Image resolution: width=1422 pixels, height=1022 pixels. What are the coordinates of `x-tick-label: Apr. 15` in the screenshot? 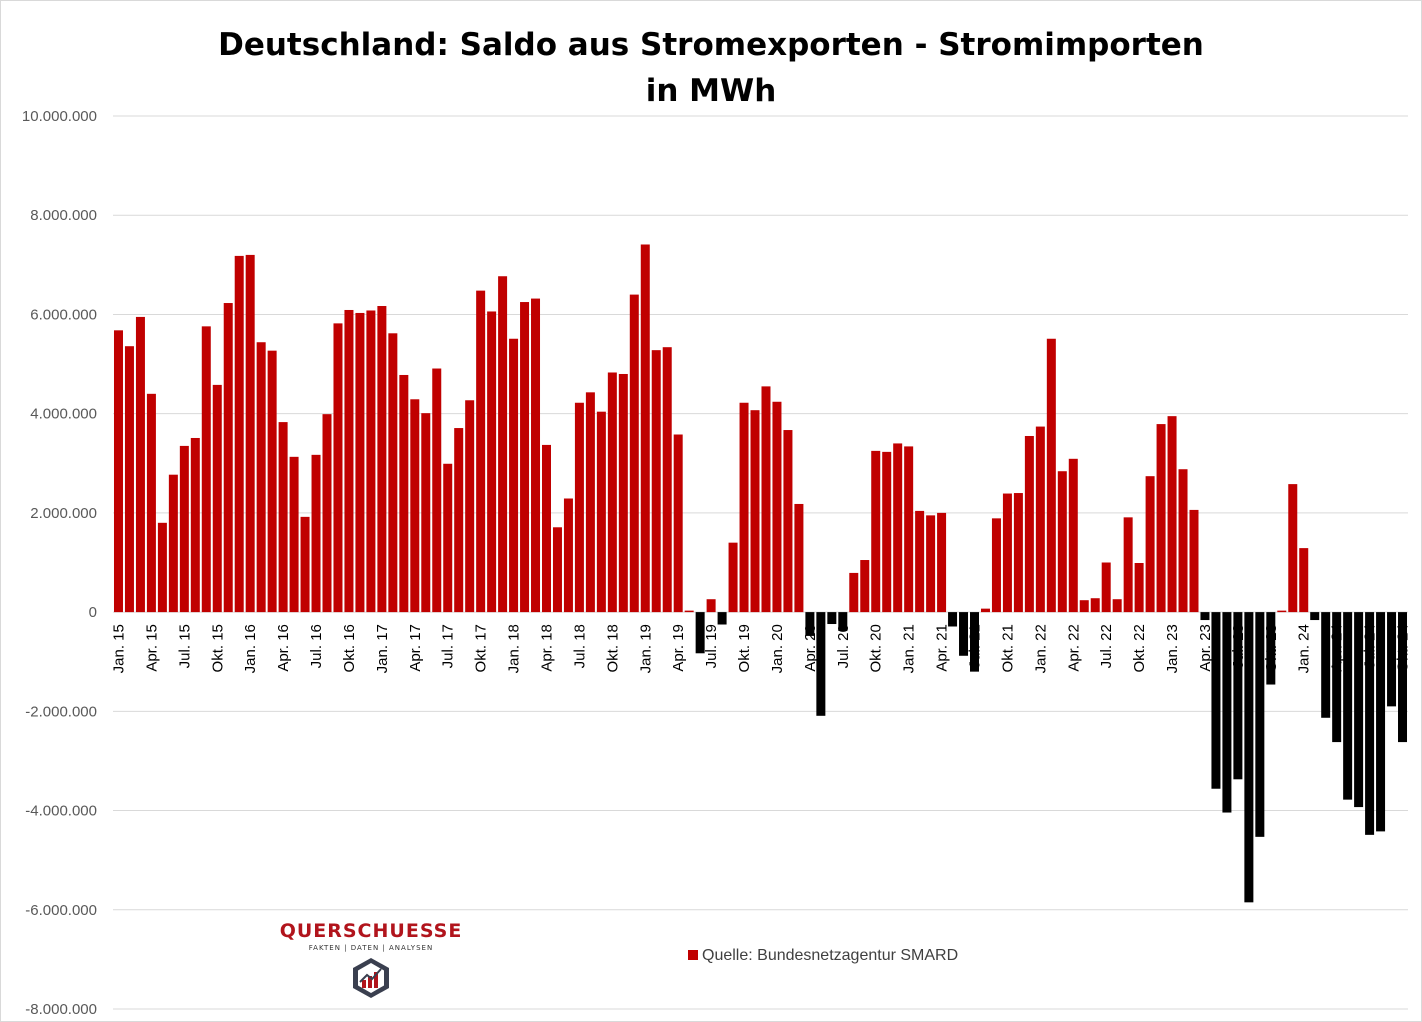 It's located at (151, 648).